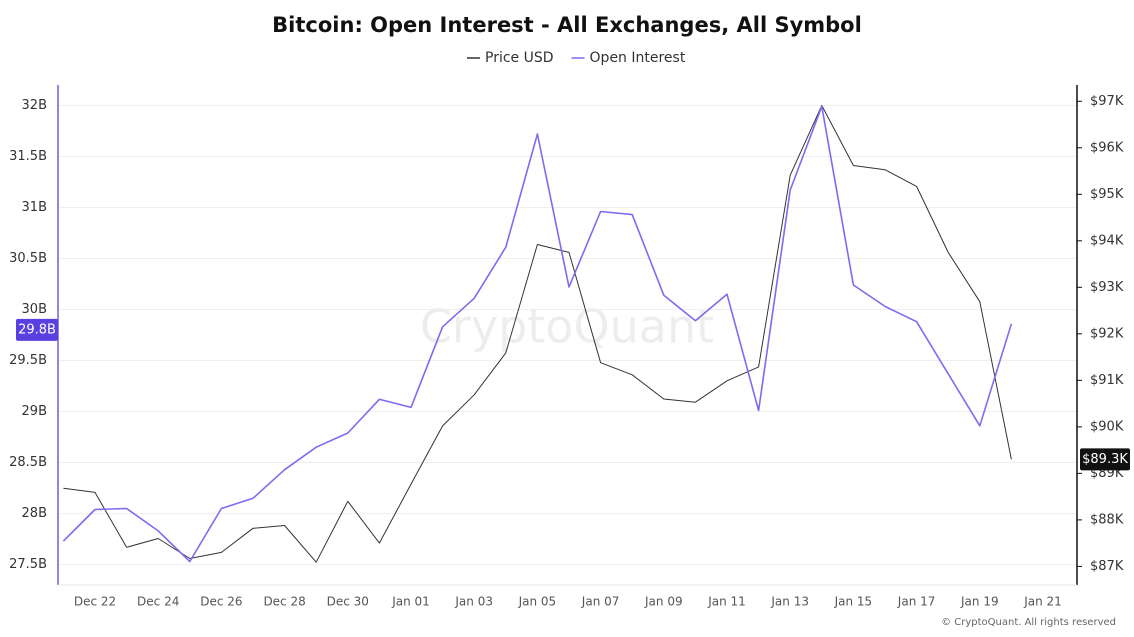 This screenshot has height=637, width=1134. I want to click on x-tick-label: Jan 13, so click(789, 602).